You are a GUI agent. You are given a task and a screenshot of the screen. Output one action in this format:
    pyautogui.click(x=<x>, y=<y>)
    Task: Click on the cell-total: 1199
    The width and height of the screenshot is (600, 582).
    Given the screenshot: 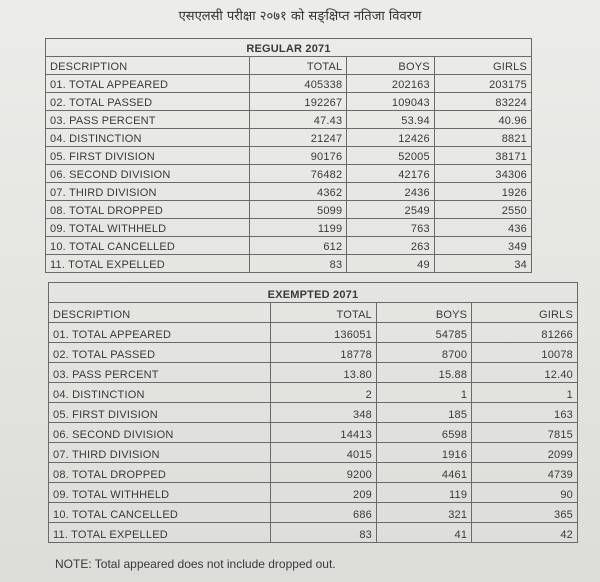 What is the action you would take?
    pyautogui.click(x=298, y=227)
    